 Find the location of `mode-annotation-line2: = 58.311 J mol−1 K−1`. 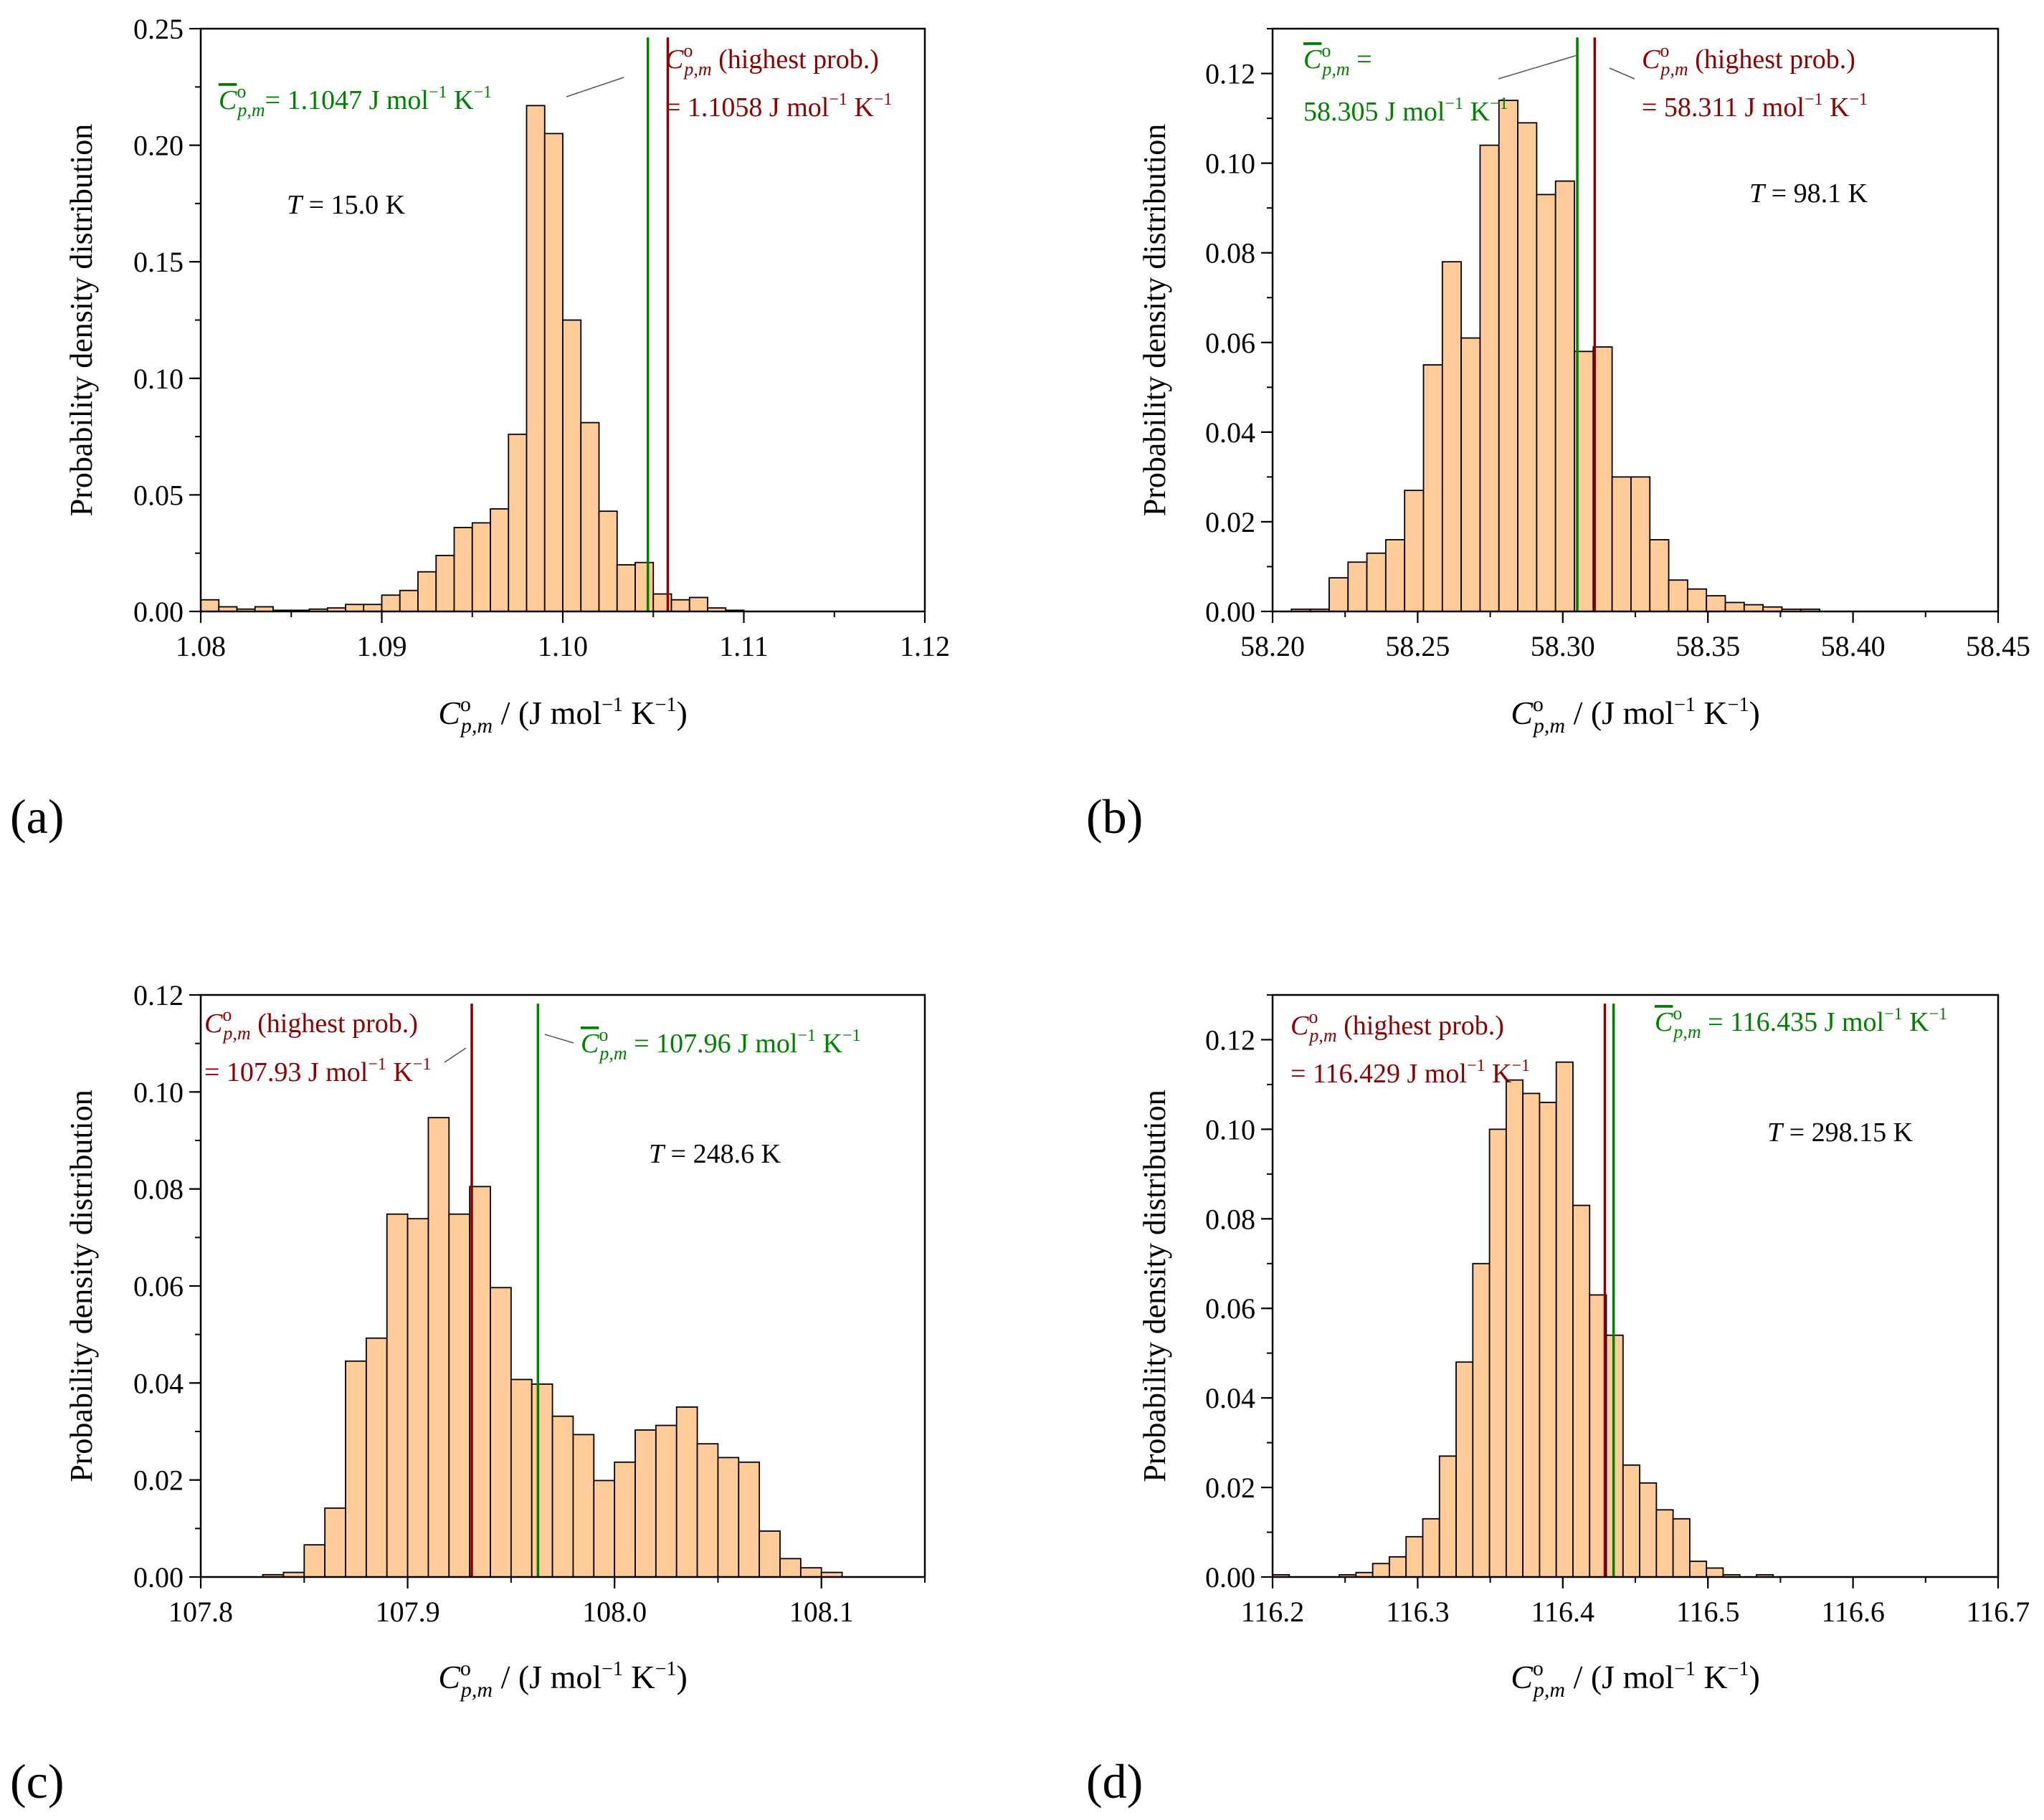

mode-annotation-line2: = 58.311 J mol−1 K−1 is located at coordinates (1755, 106).